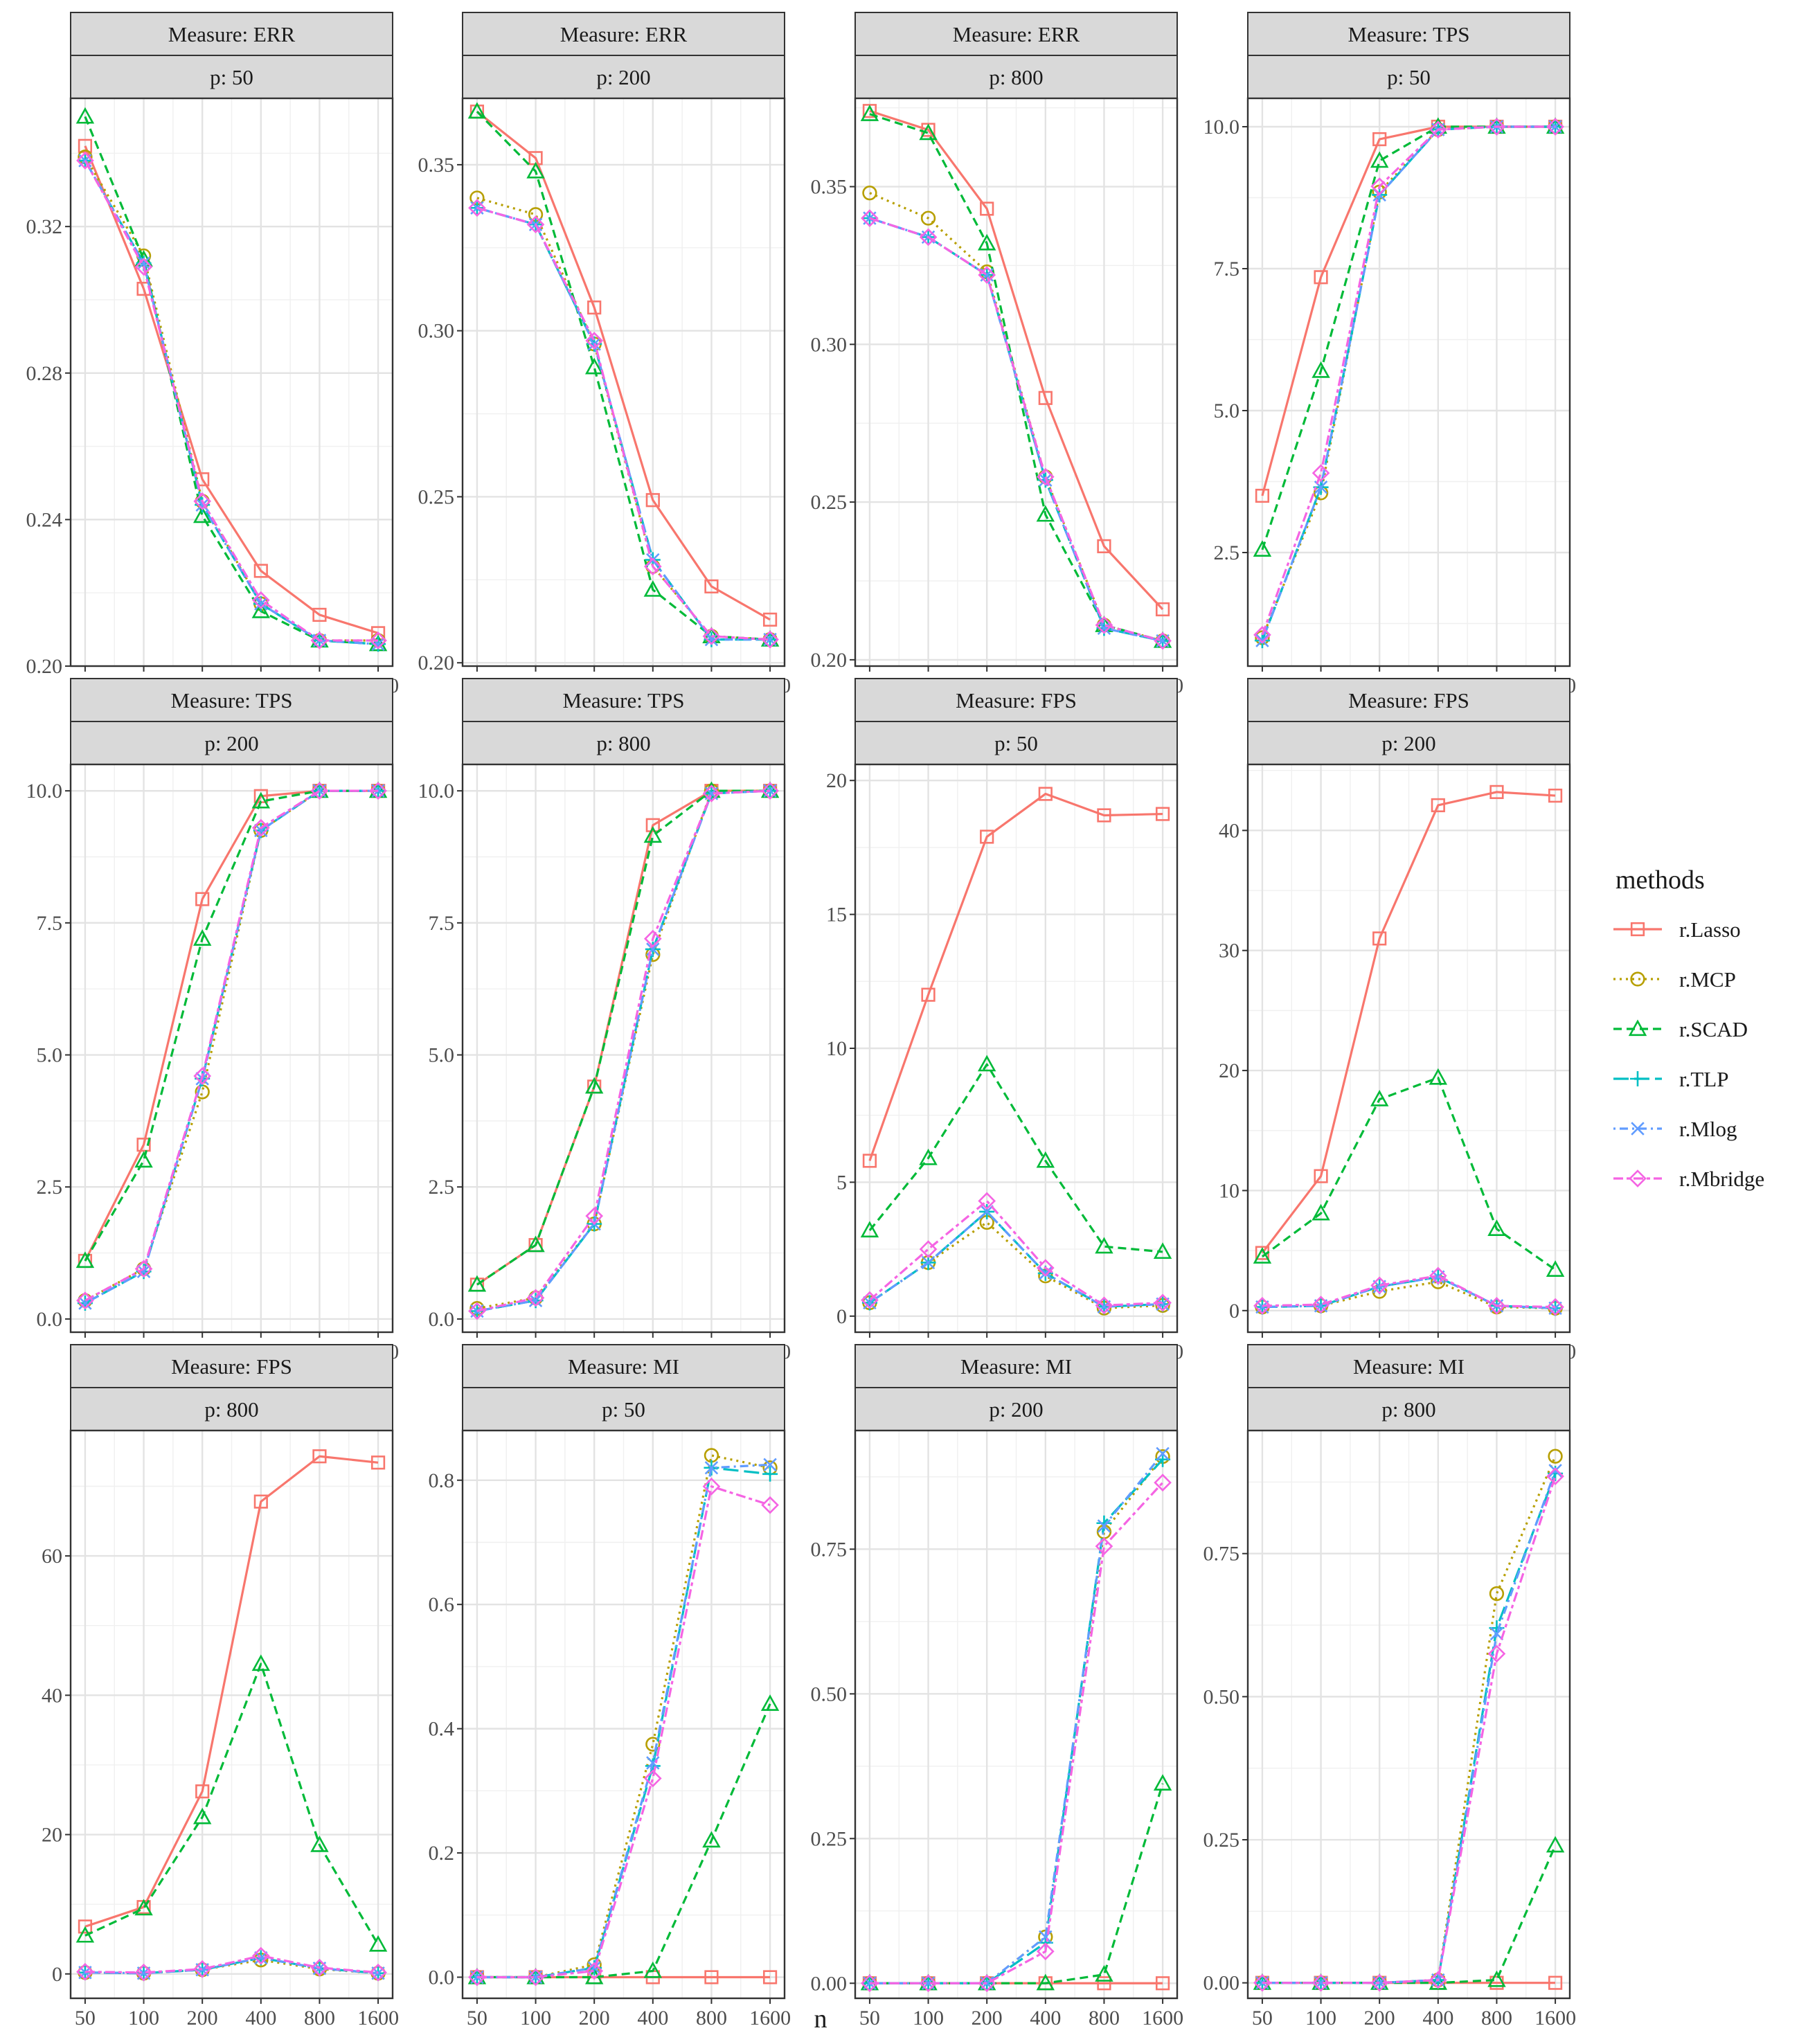 Image resolution: width=1799 pixels, height=2044 pixels. Describe the element at coordinates (829, 1694) in the screenshot. I see `y-tick-label: 0.50` at that location.